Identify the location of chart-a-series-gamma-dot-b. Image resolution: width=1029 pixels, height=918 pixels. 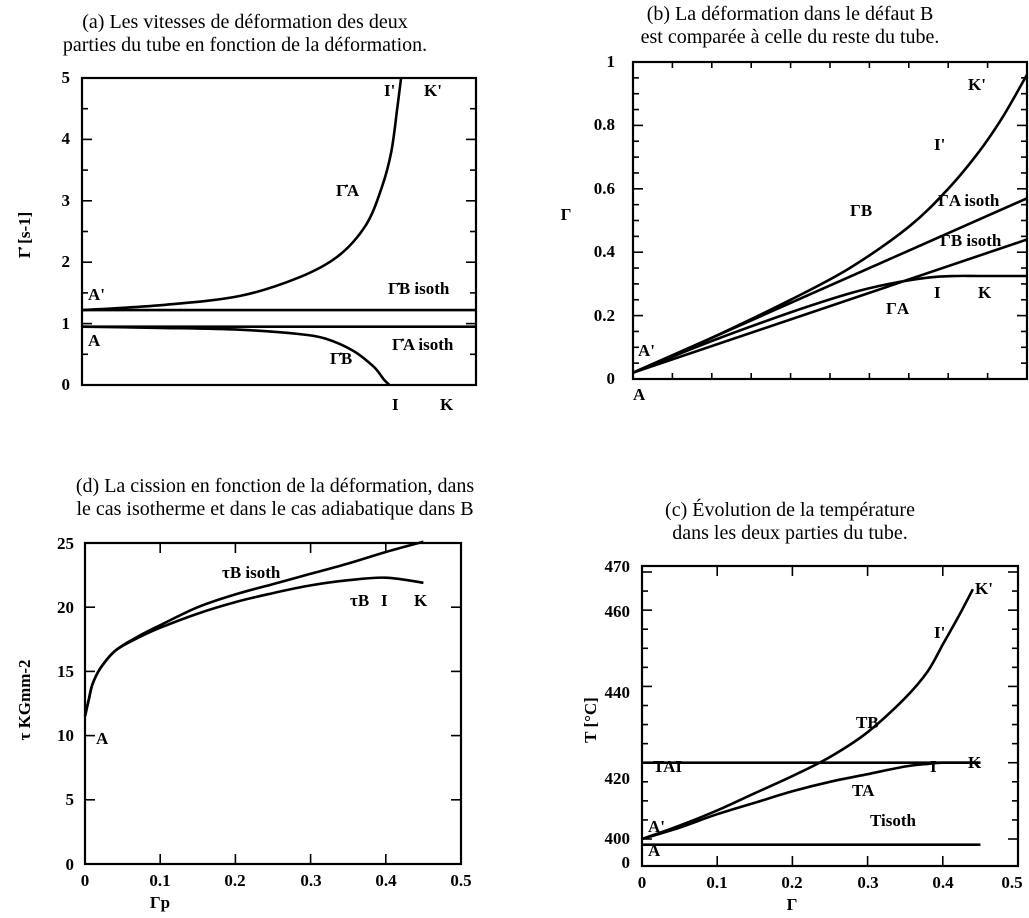
(236, 355).